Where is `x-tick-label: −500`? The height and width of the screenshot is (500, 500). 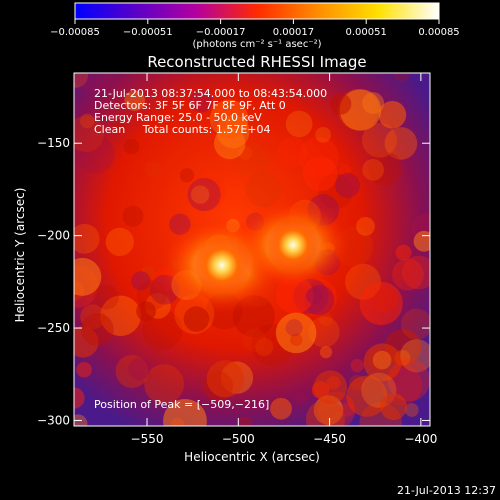
x-tick-label: −500 is located at coordinates (238, 439).